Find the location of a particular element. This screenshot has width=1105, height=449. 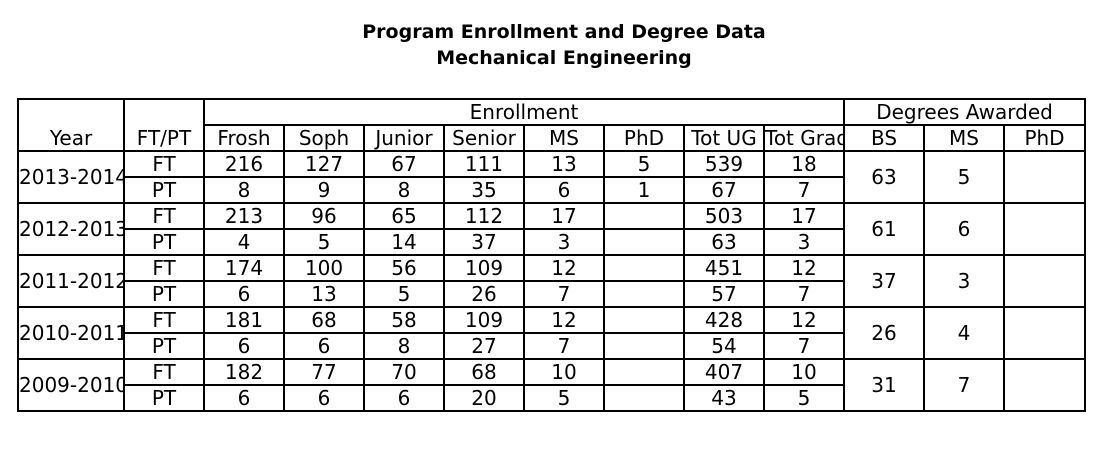

data-cell: 65 is located at coordinates (404, 216).